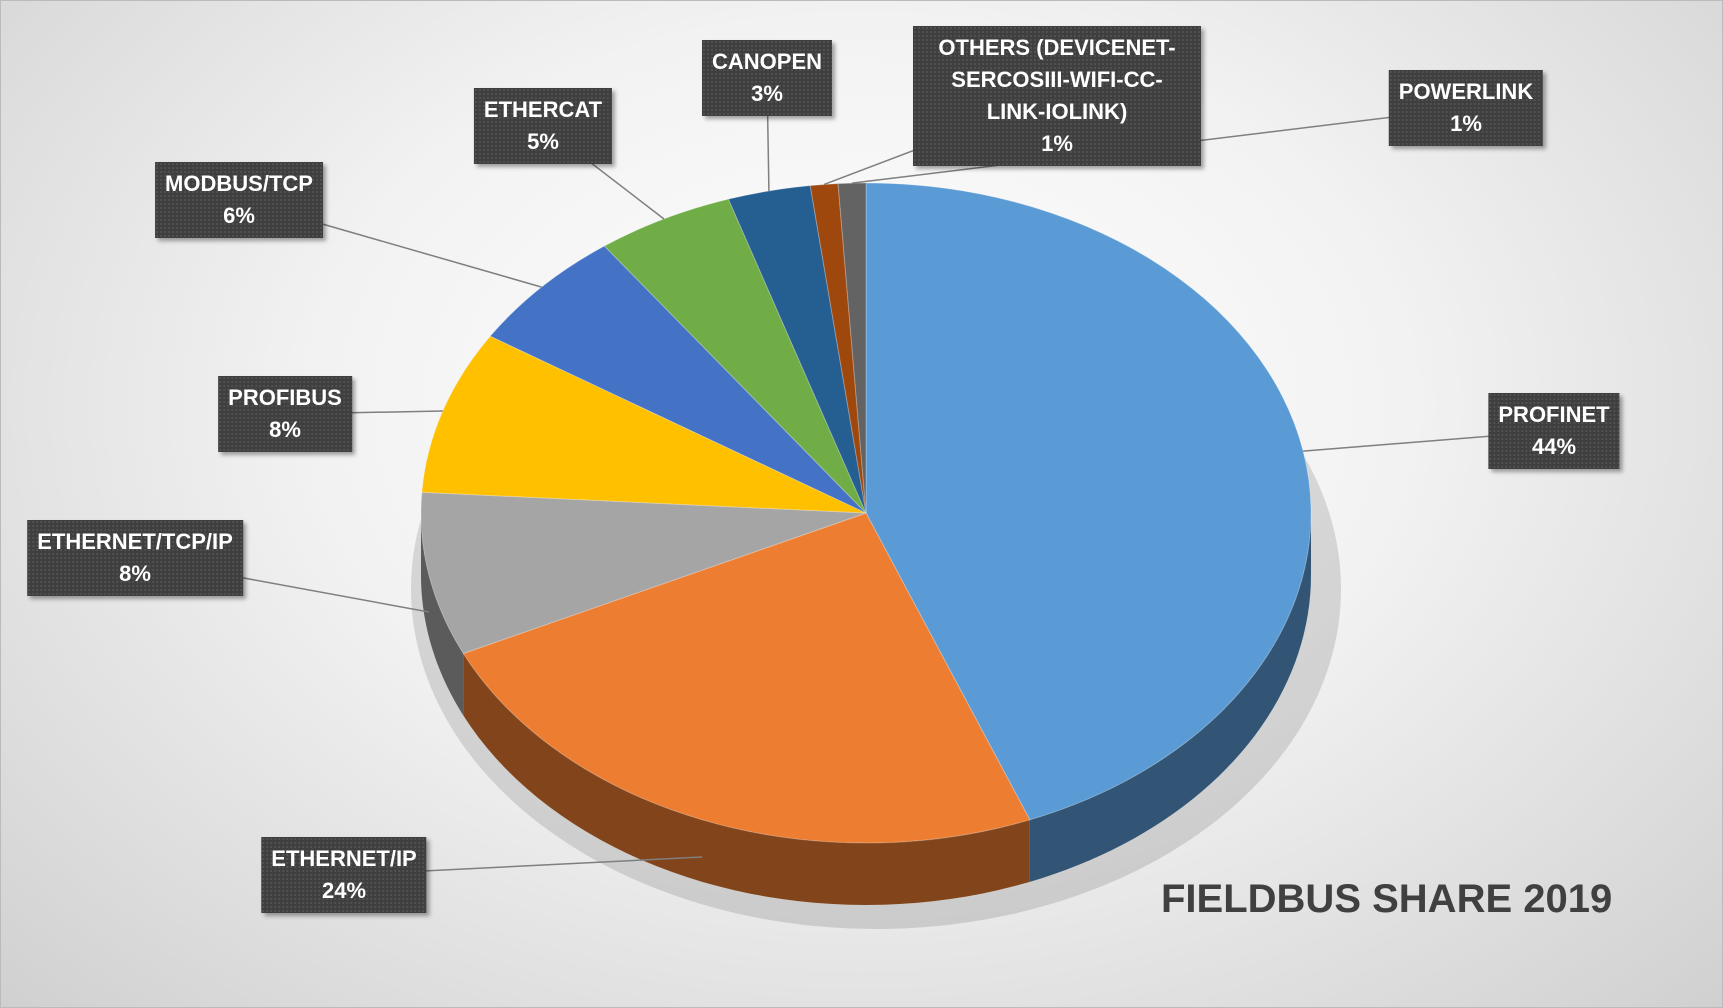 The image size is (1723, 1008). I want to click on data-label: ETHERCAT 5%, so click(543, 126).